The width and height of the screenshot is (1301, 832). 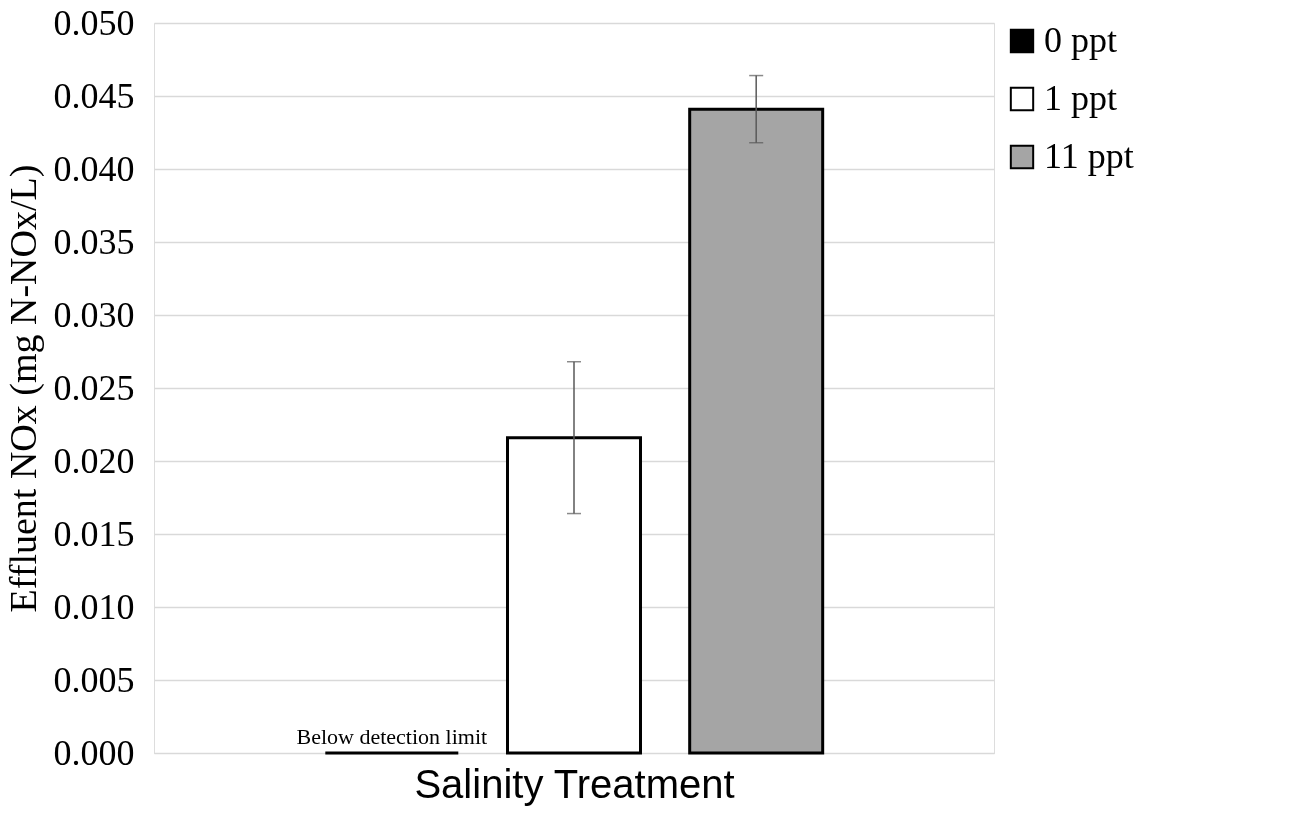 I want to click on y-axis-title: Effluent NOx (mg N-NOx/L), so click(x=23, y=388).